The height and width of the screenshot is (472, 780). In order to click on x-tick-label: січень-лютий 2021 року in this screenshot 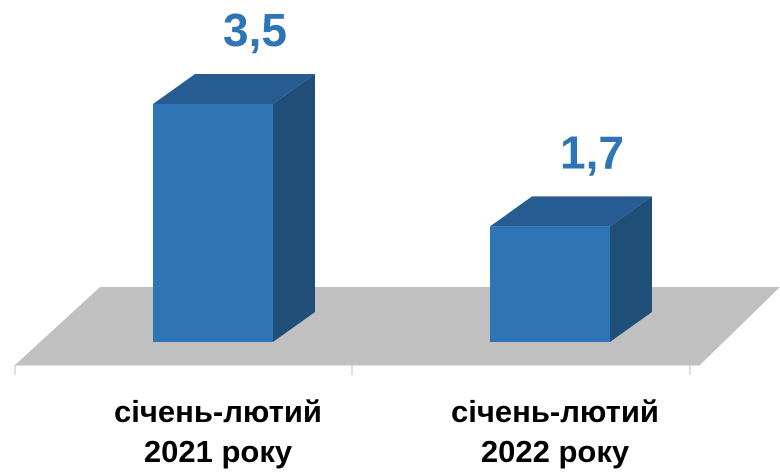, I will do `click(218, 431)`.